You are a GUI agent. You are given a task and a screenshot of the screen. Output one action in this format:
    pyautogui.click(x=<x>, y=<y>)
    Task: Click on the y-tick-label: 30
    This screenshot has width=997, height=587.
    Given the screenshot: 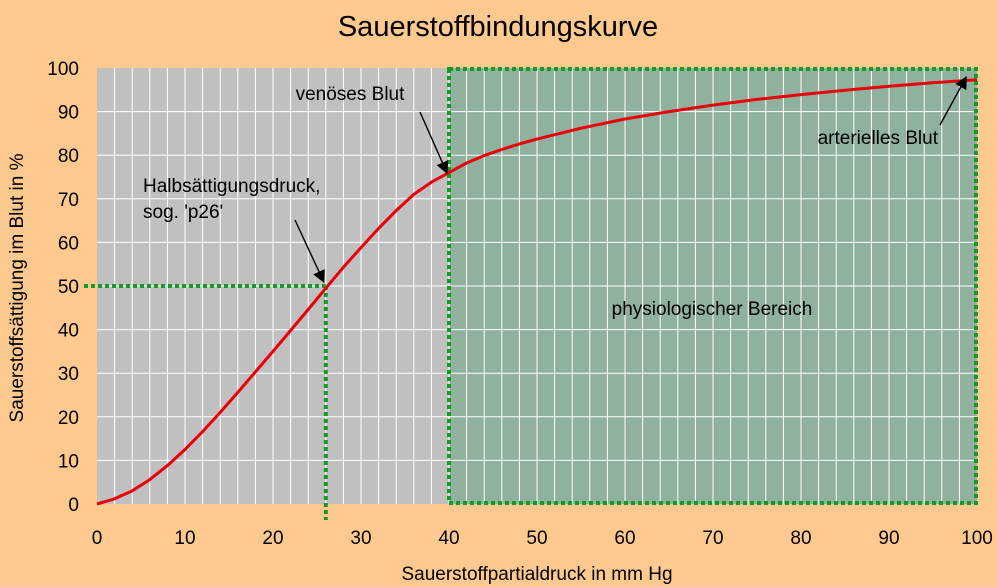 What is the action you would take?
    pyautogui.click(x=68, y=374)
    